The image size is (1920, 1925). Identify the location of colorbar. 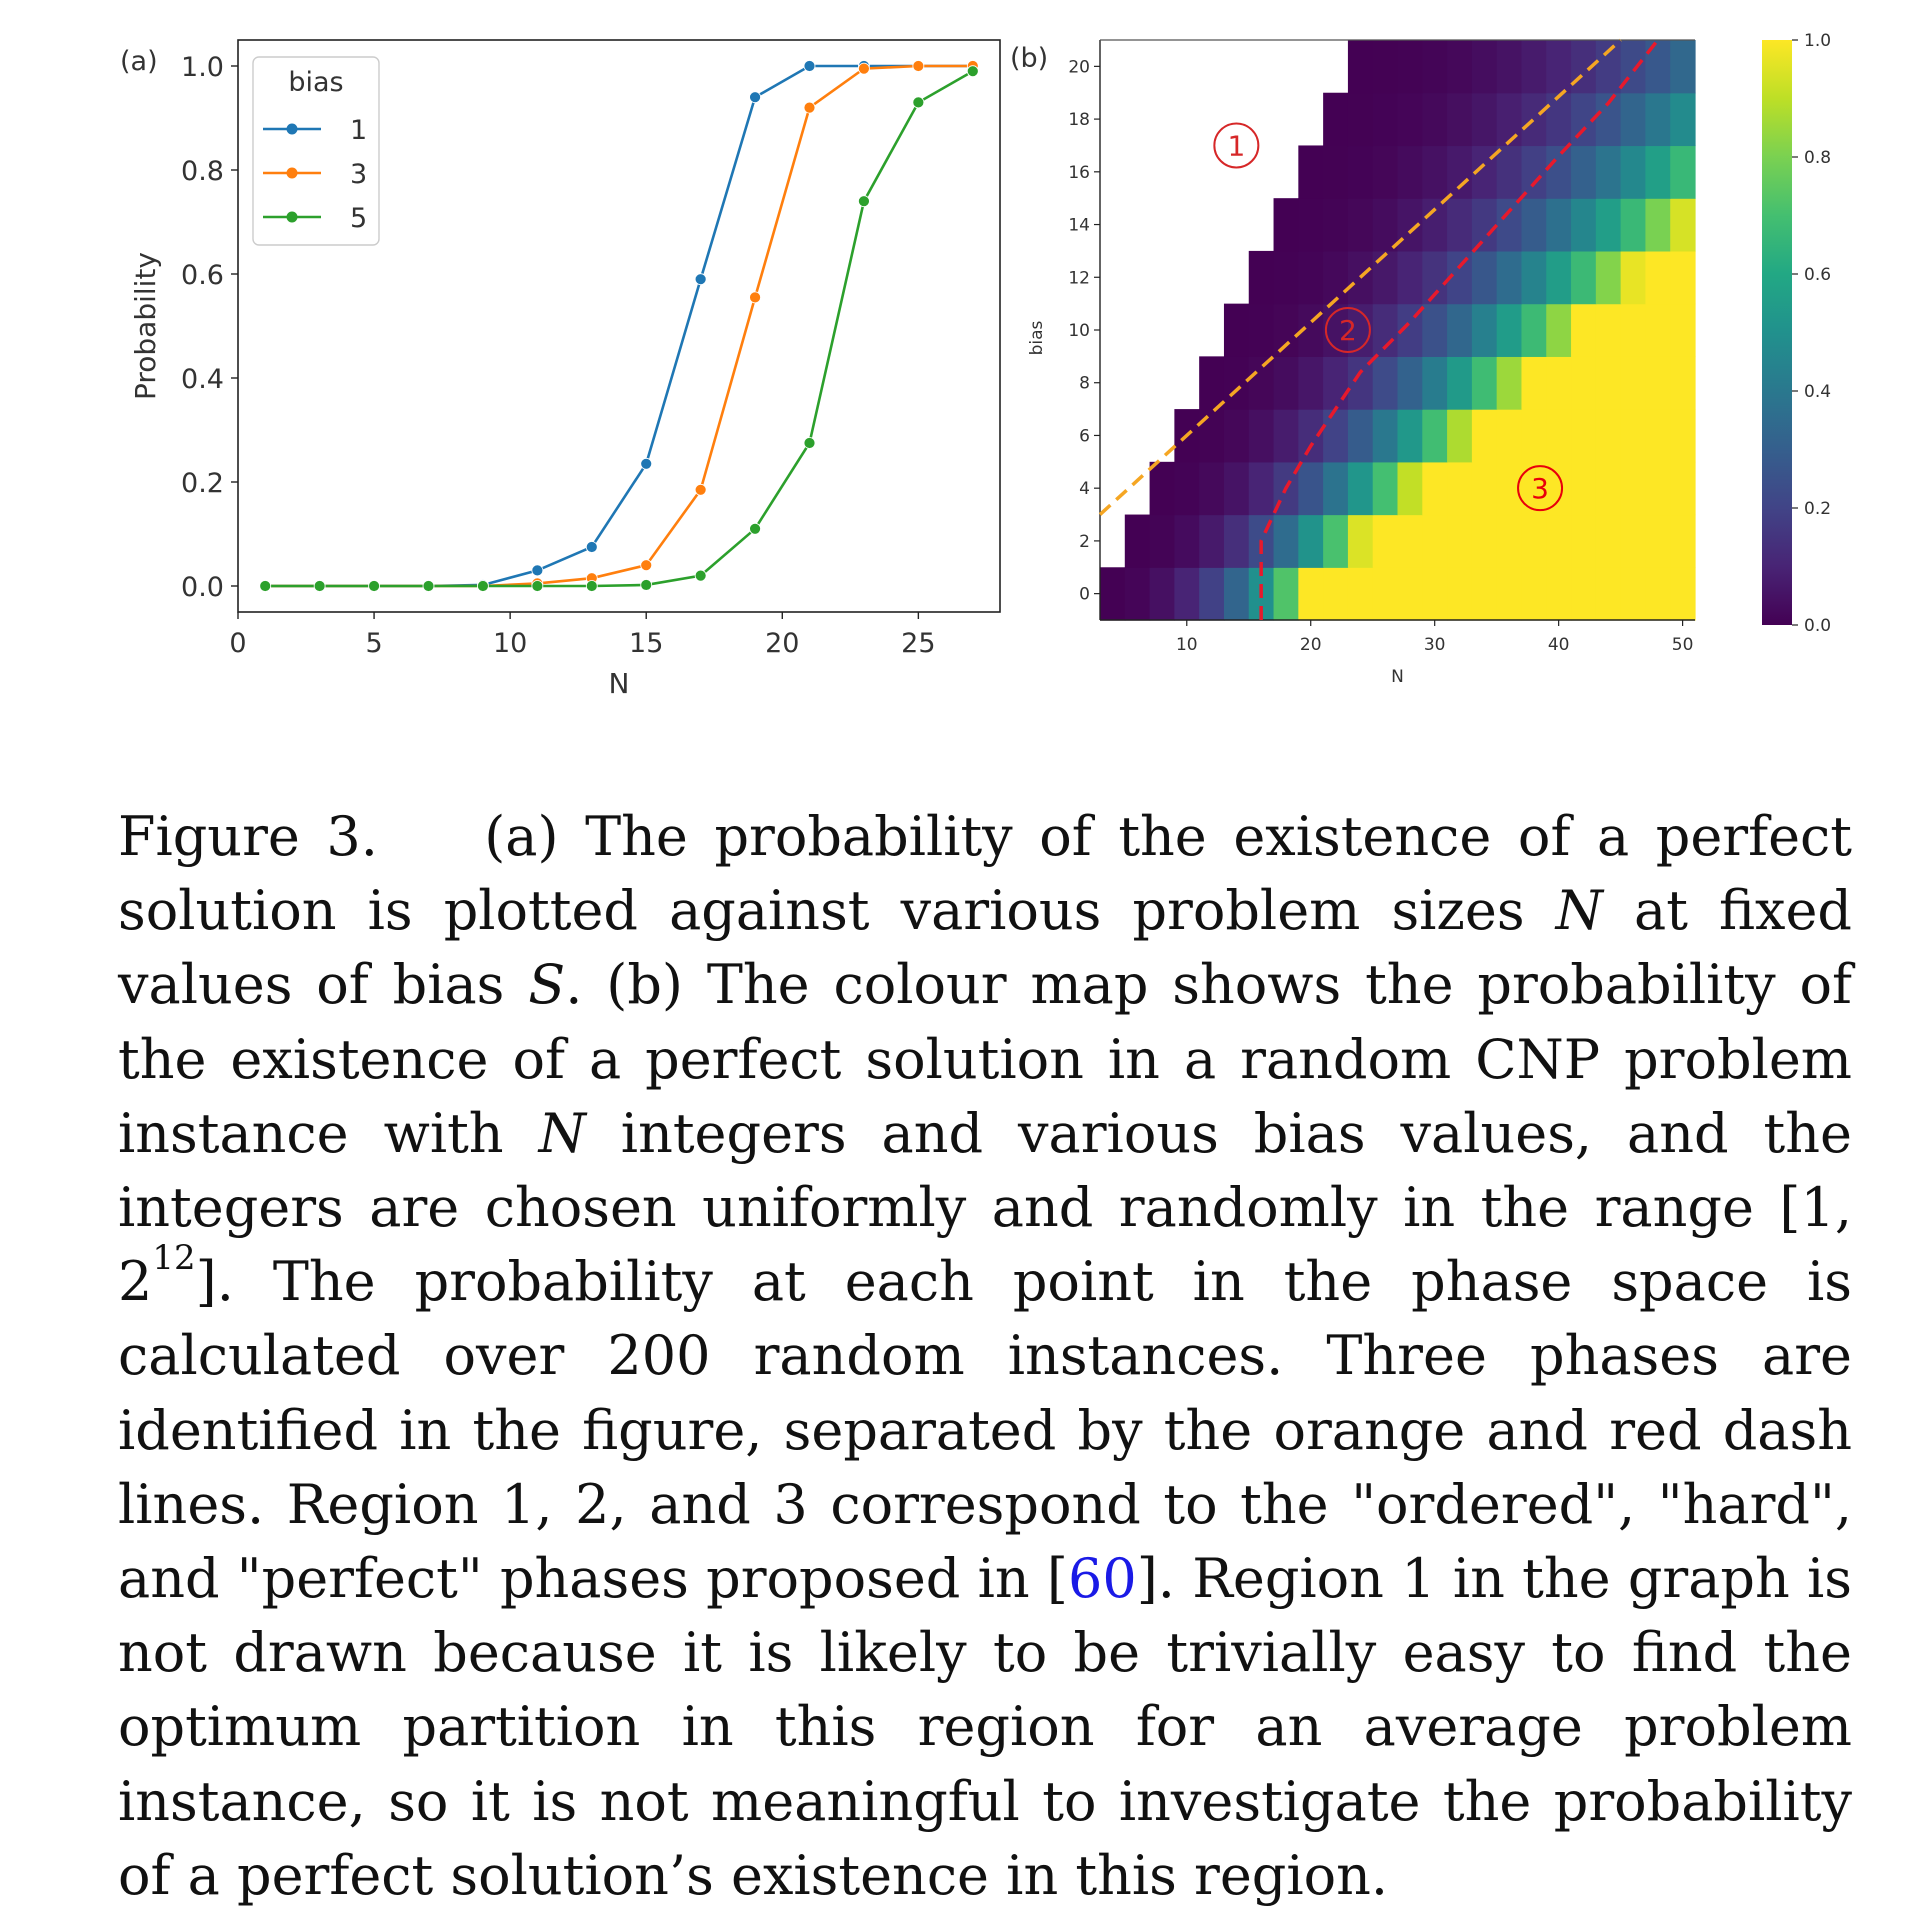
(1777, 332).